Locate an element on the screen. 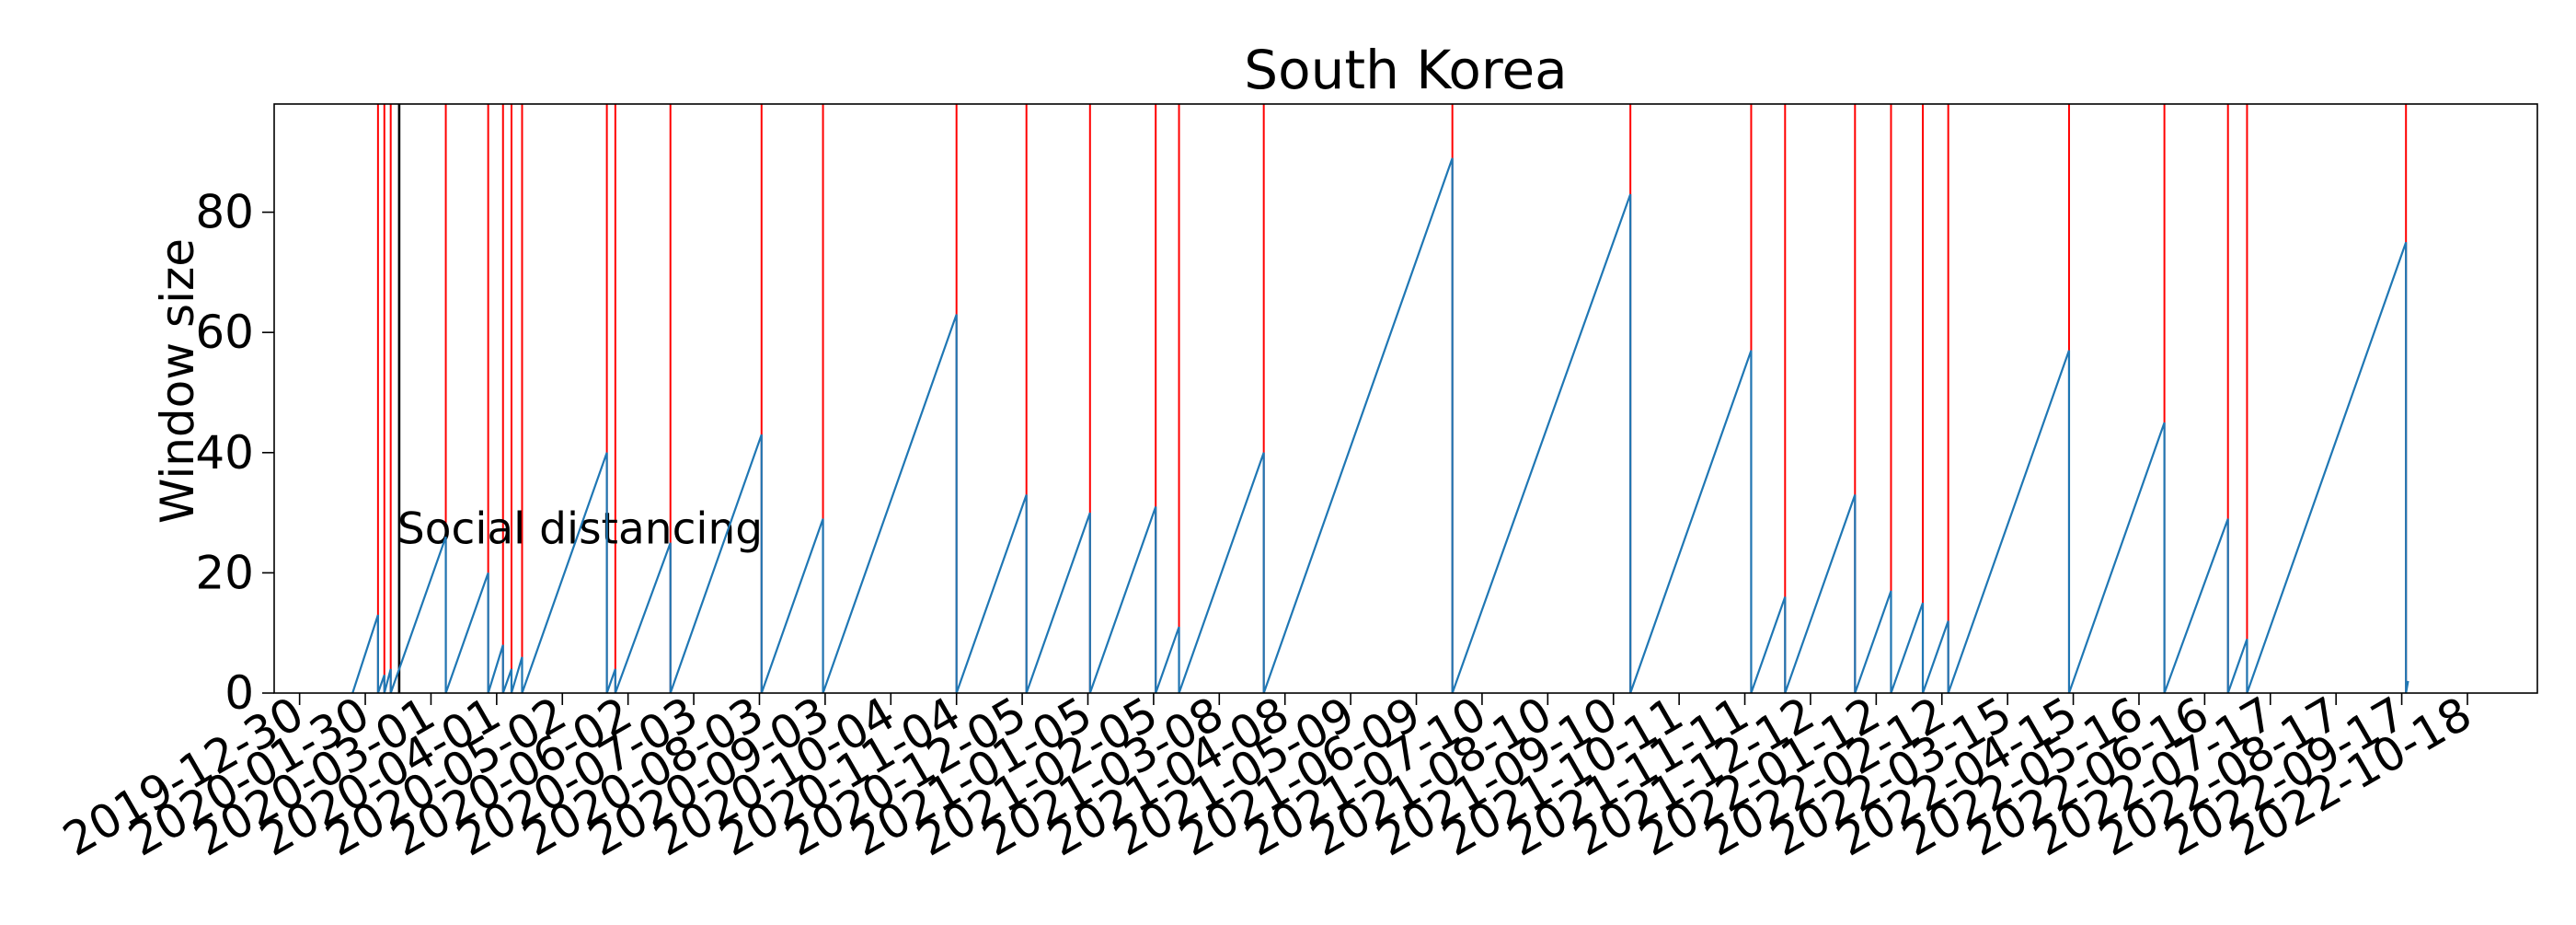 The image size is (2576, 925). y-tick-label: 0 is located at coordinates (239, 693).